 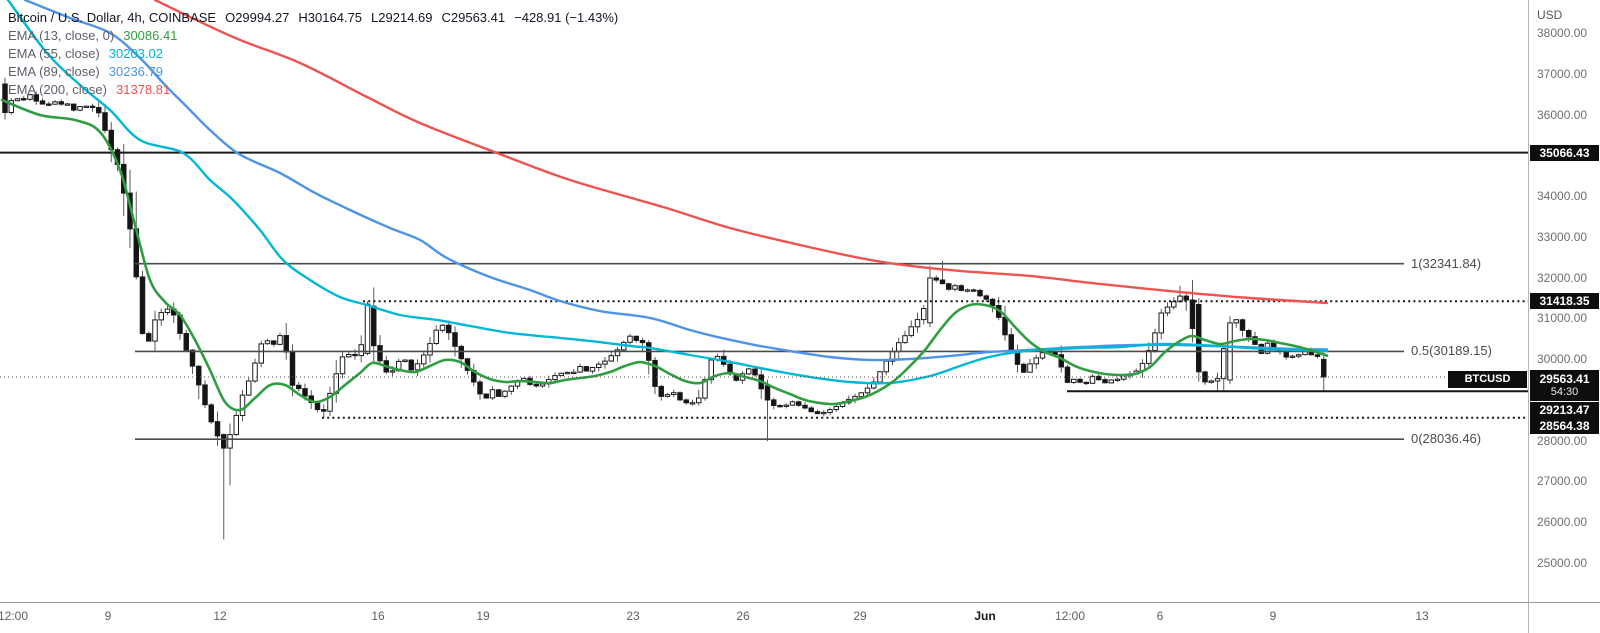 I want to click on current-price-value: 29563.41, so click(x=1564, y=378).